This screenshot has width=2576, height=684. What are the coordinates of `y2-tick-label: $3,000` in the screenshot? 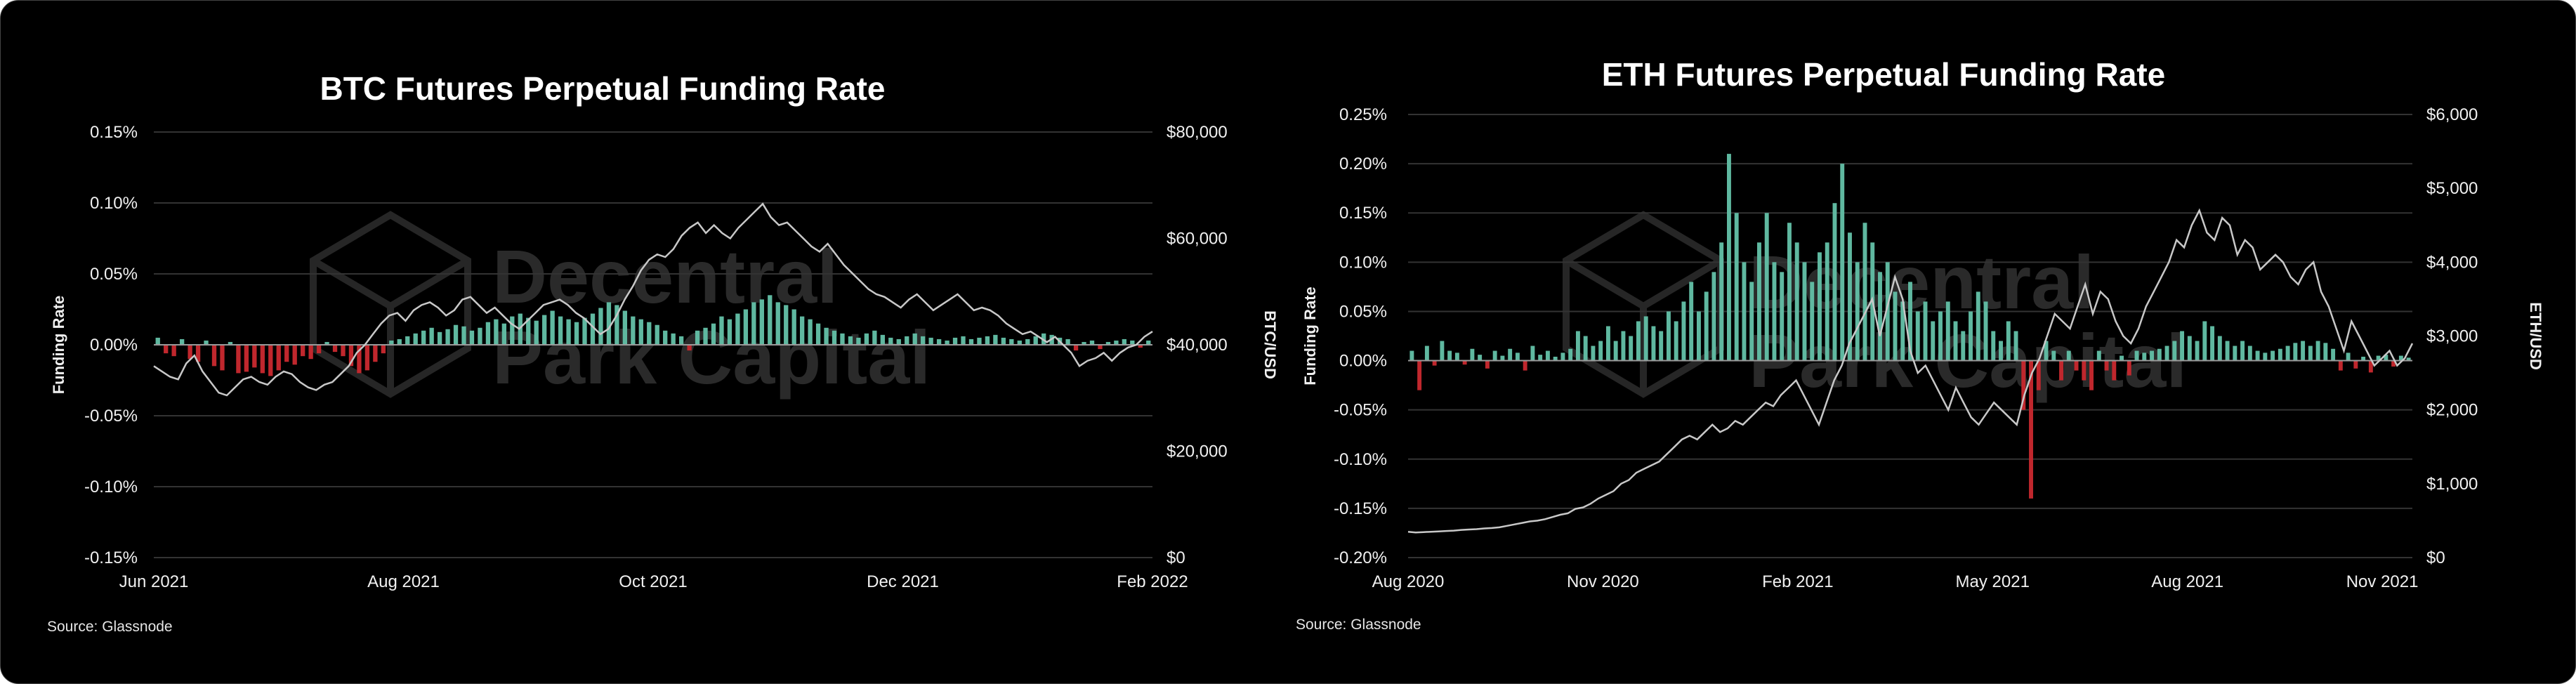 It's located at (2452, 336).